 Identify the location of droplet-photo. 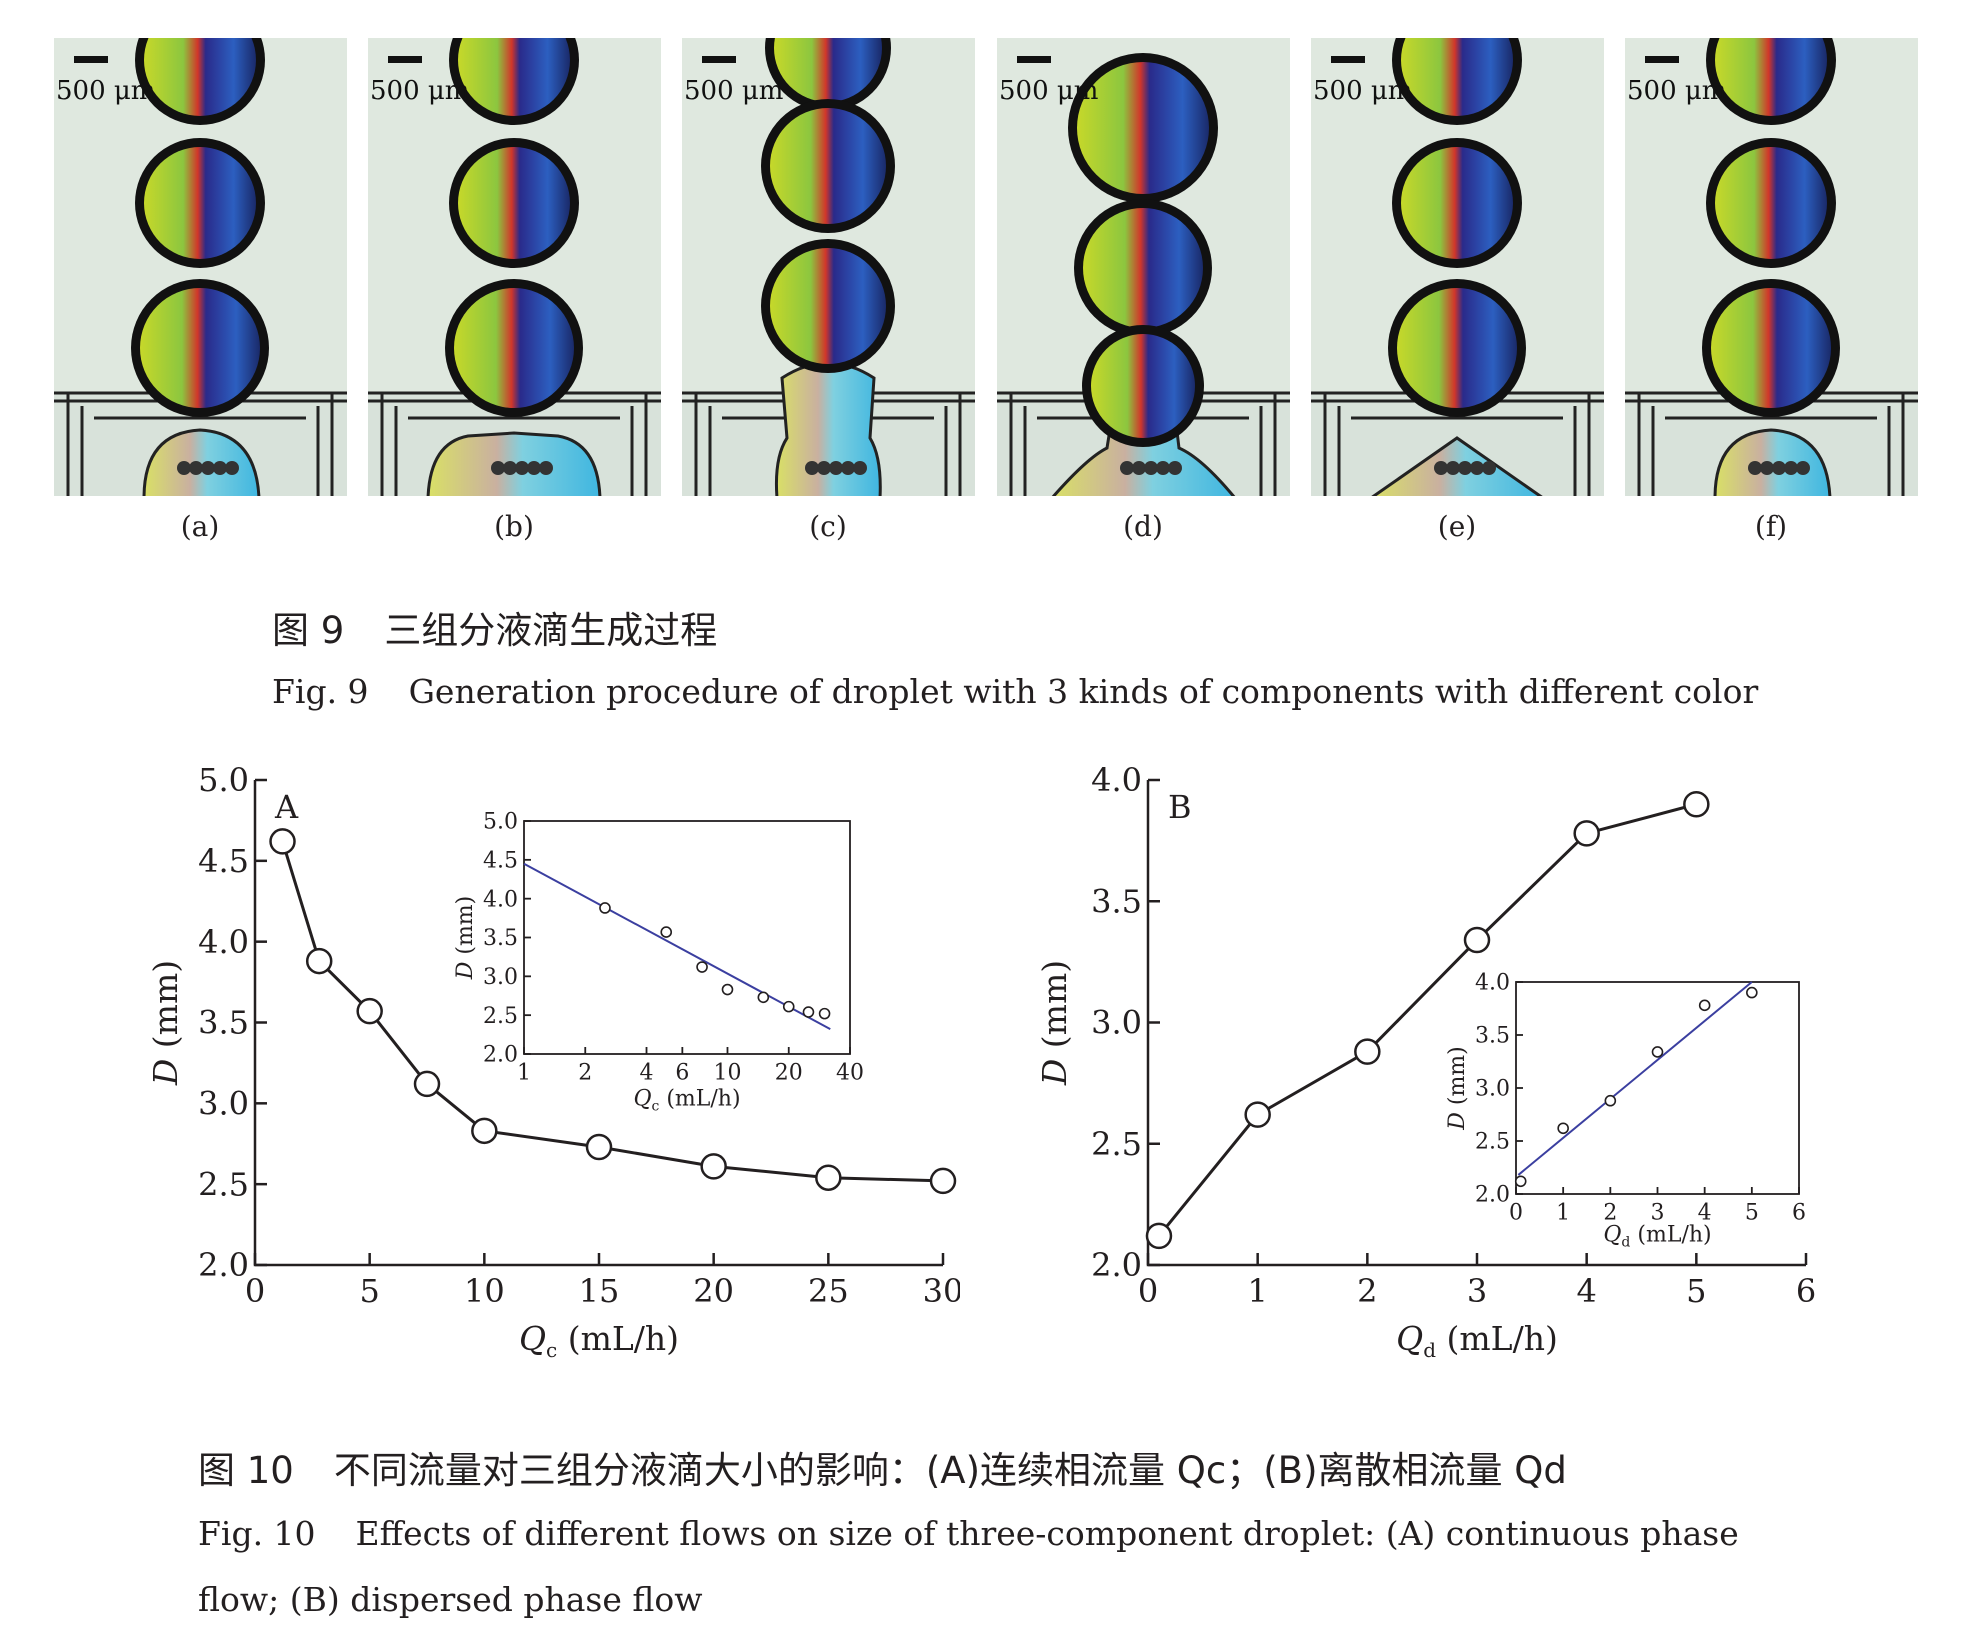
(200, 267).